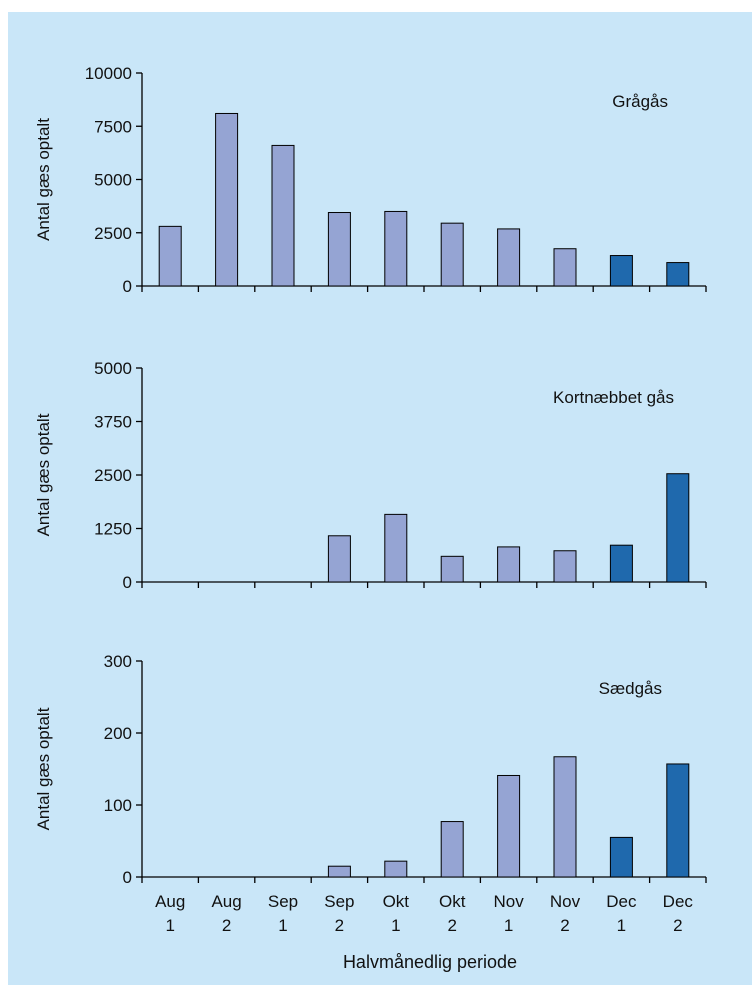  What do you see at coordinates (118, 661) in the screenshot?
I see `y-tick-label: 300` at bounding box center [118, 661].